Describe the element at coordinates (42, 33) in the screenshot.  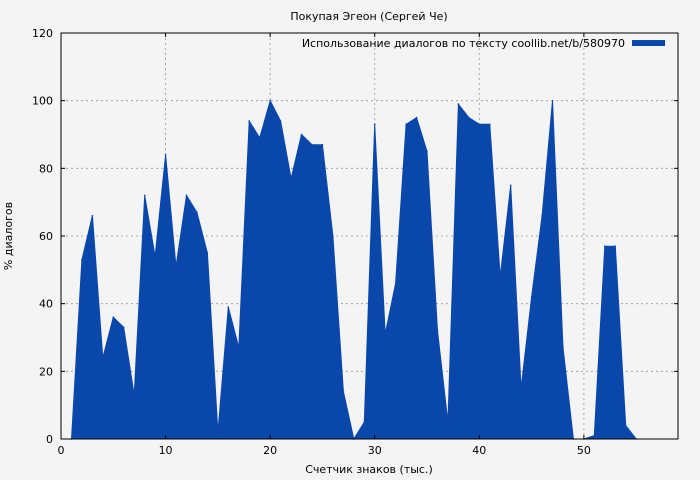
I see `y-tick-label: 120` at that location.